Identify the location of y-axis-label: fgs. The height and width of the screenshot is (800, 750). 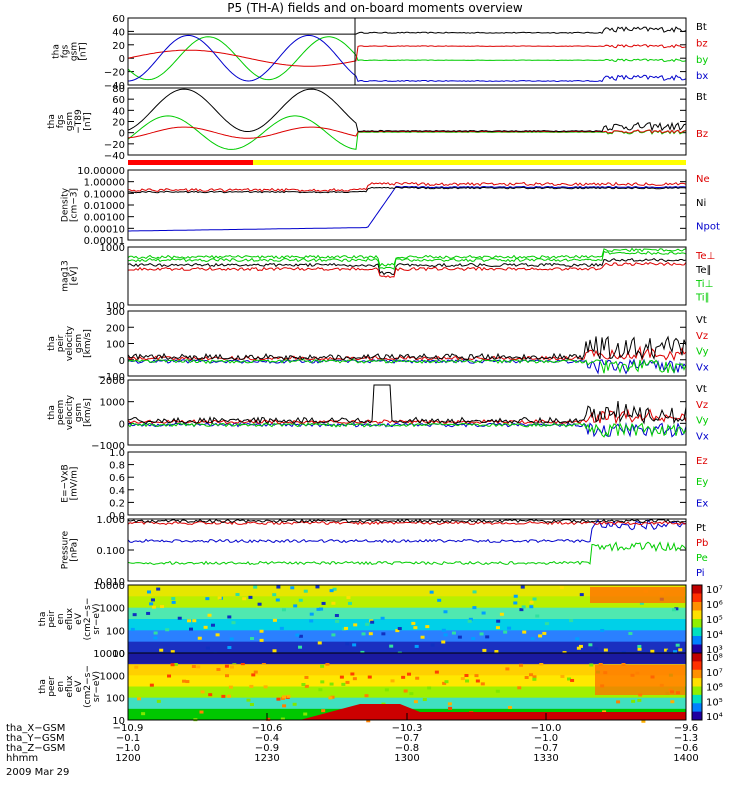
(61, 121).